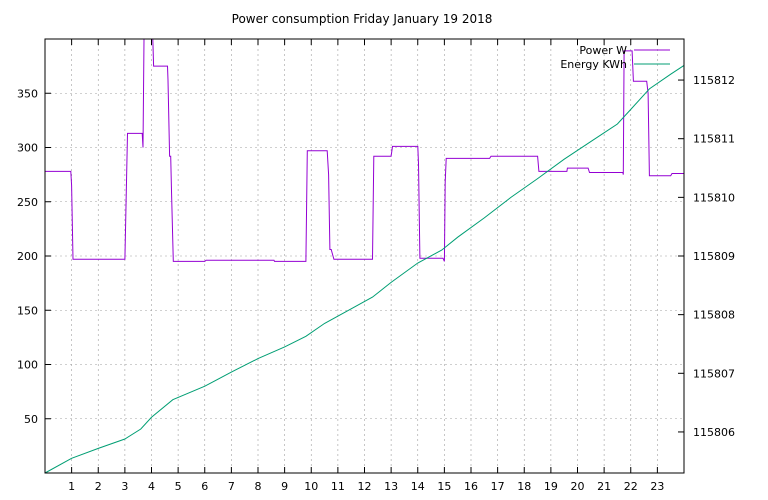  Describe the element at coordinates (27, 256) in the screenshot. I see `y-left-tick-label: 200` at that location.